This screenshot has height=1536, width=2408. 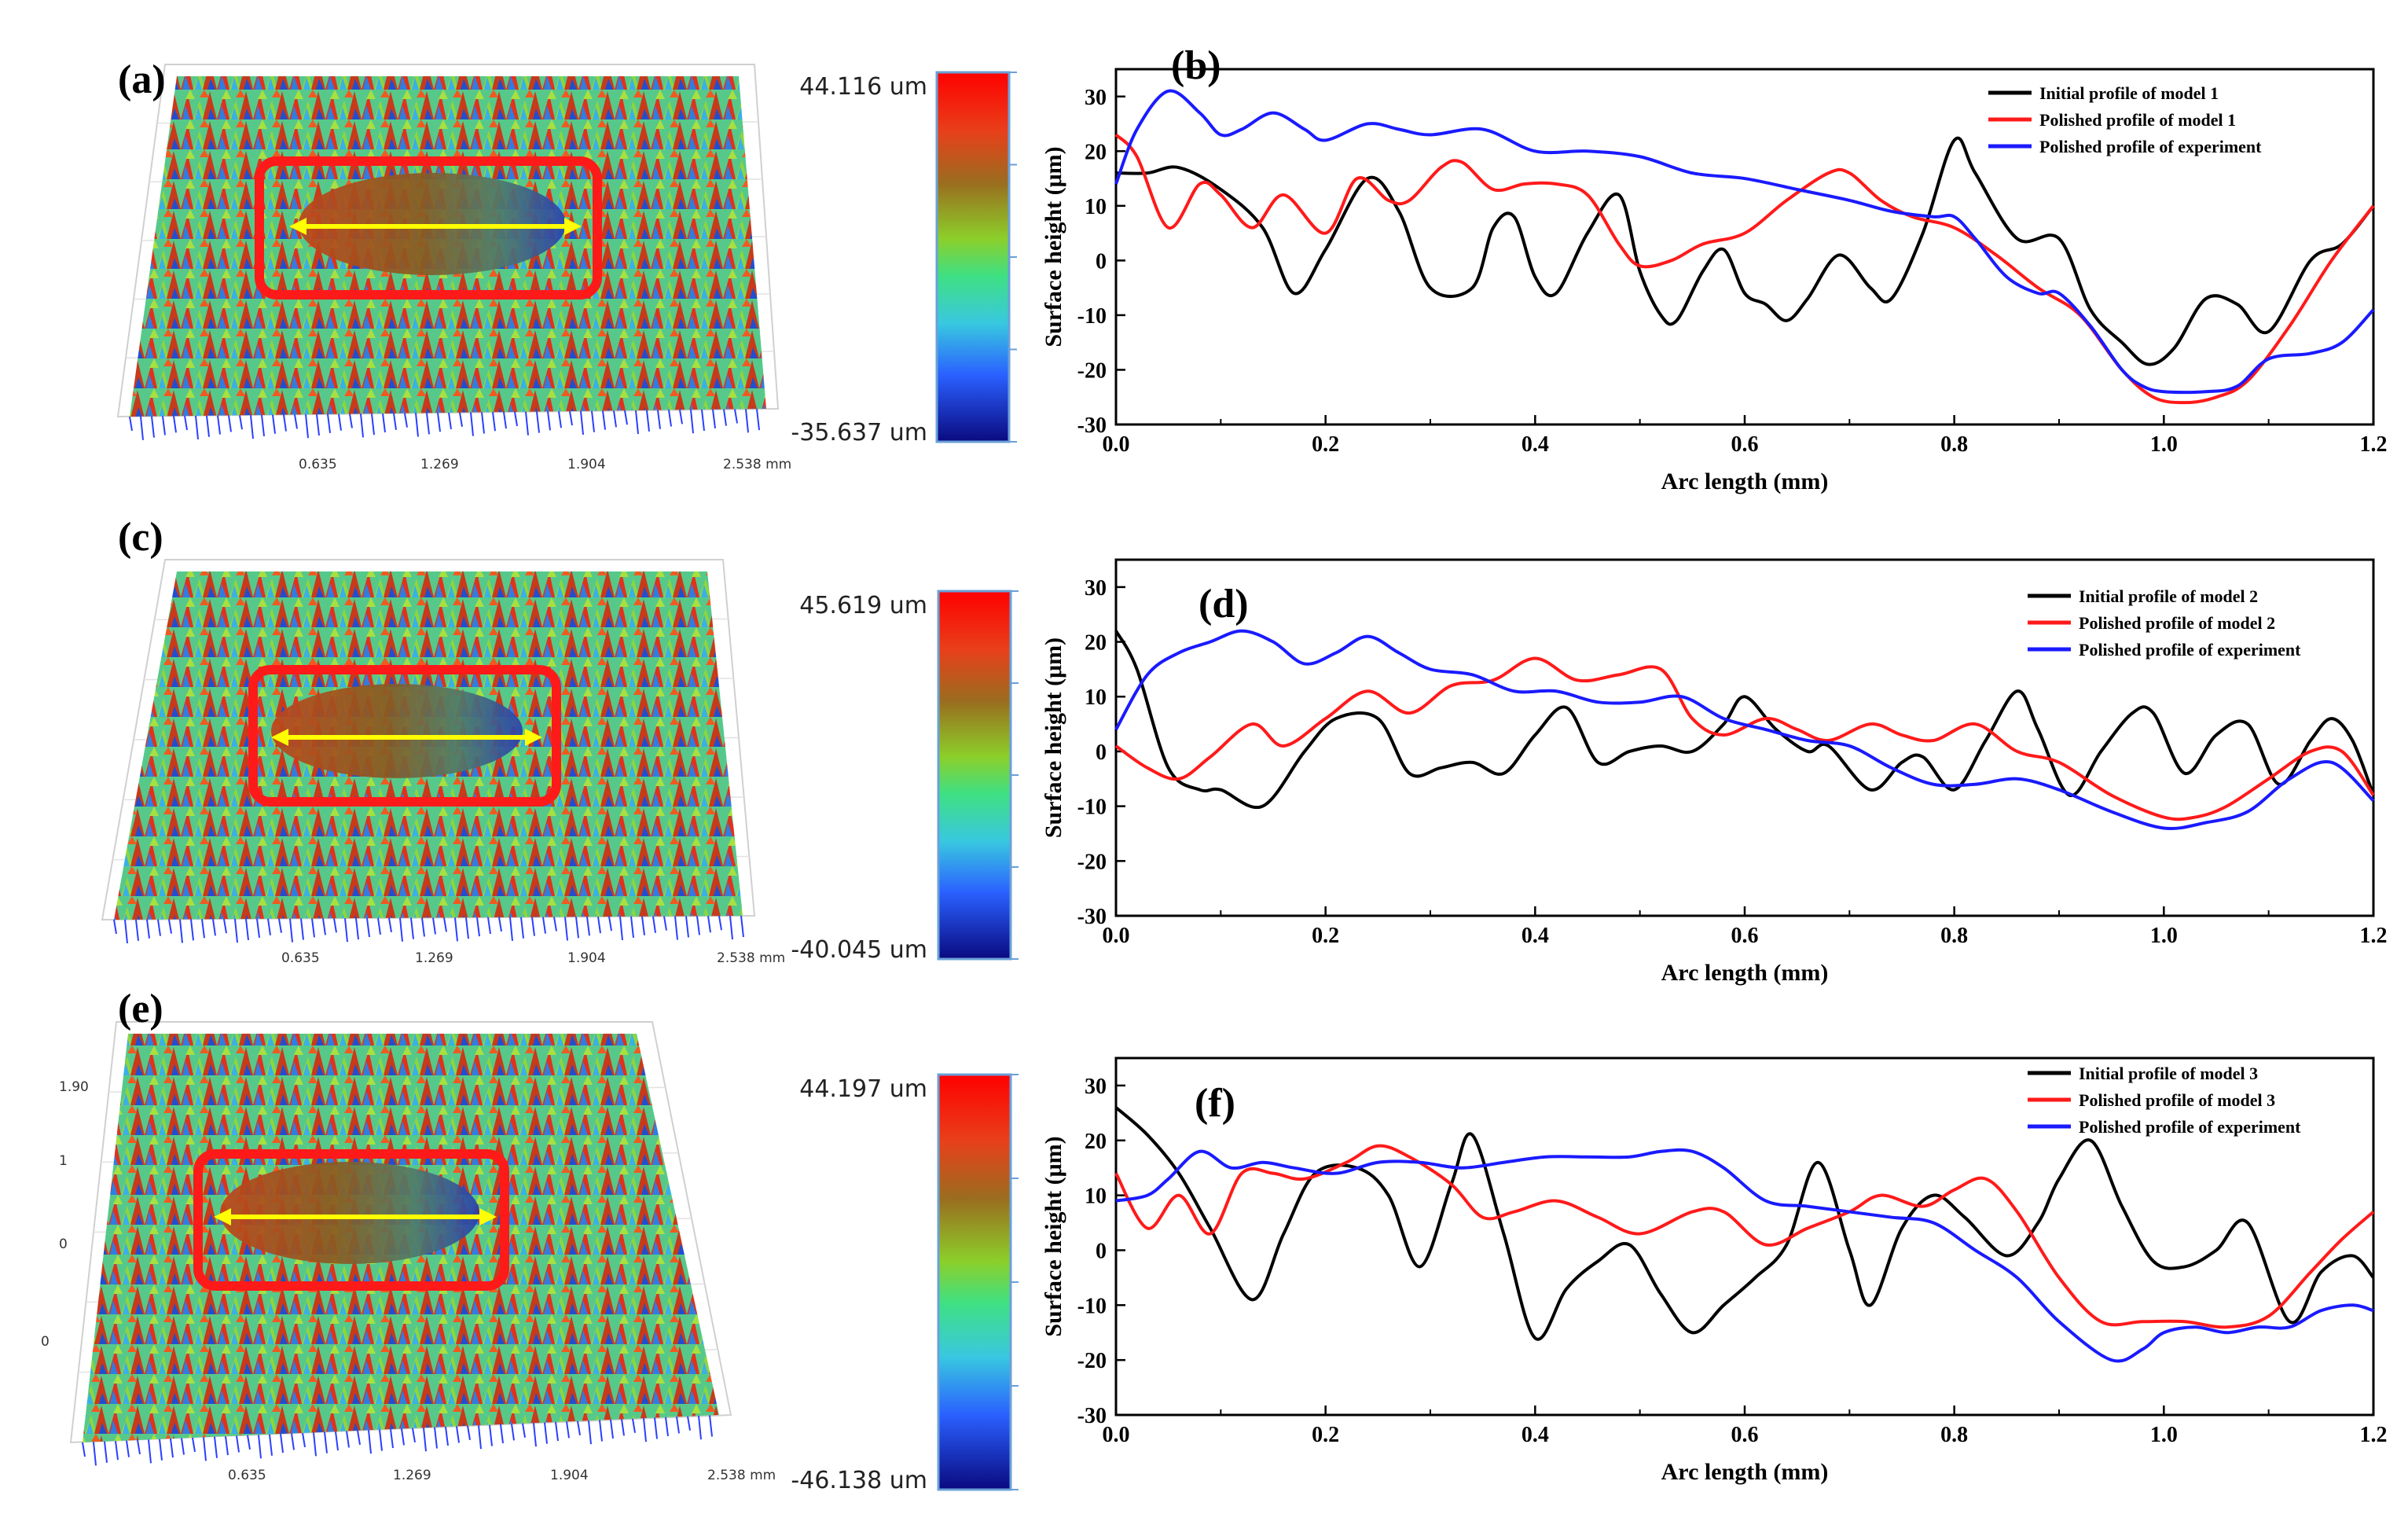 What do you see at coordinates (140, 537) in the screenshot?
I see `panel-label: (c)` at bounding box center [140, 537].